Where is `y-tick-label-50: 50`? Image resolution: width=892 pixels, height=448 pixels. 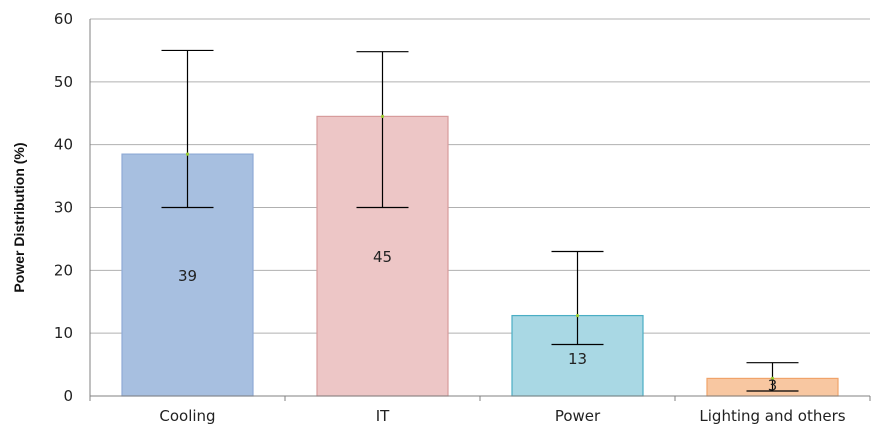
y-tick-label-50: 50 is located at coordinates (63, 82).